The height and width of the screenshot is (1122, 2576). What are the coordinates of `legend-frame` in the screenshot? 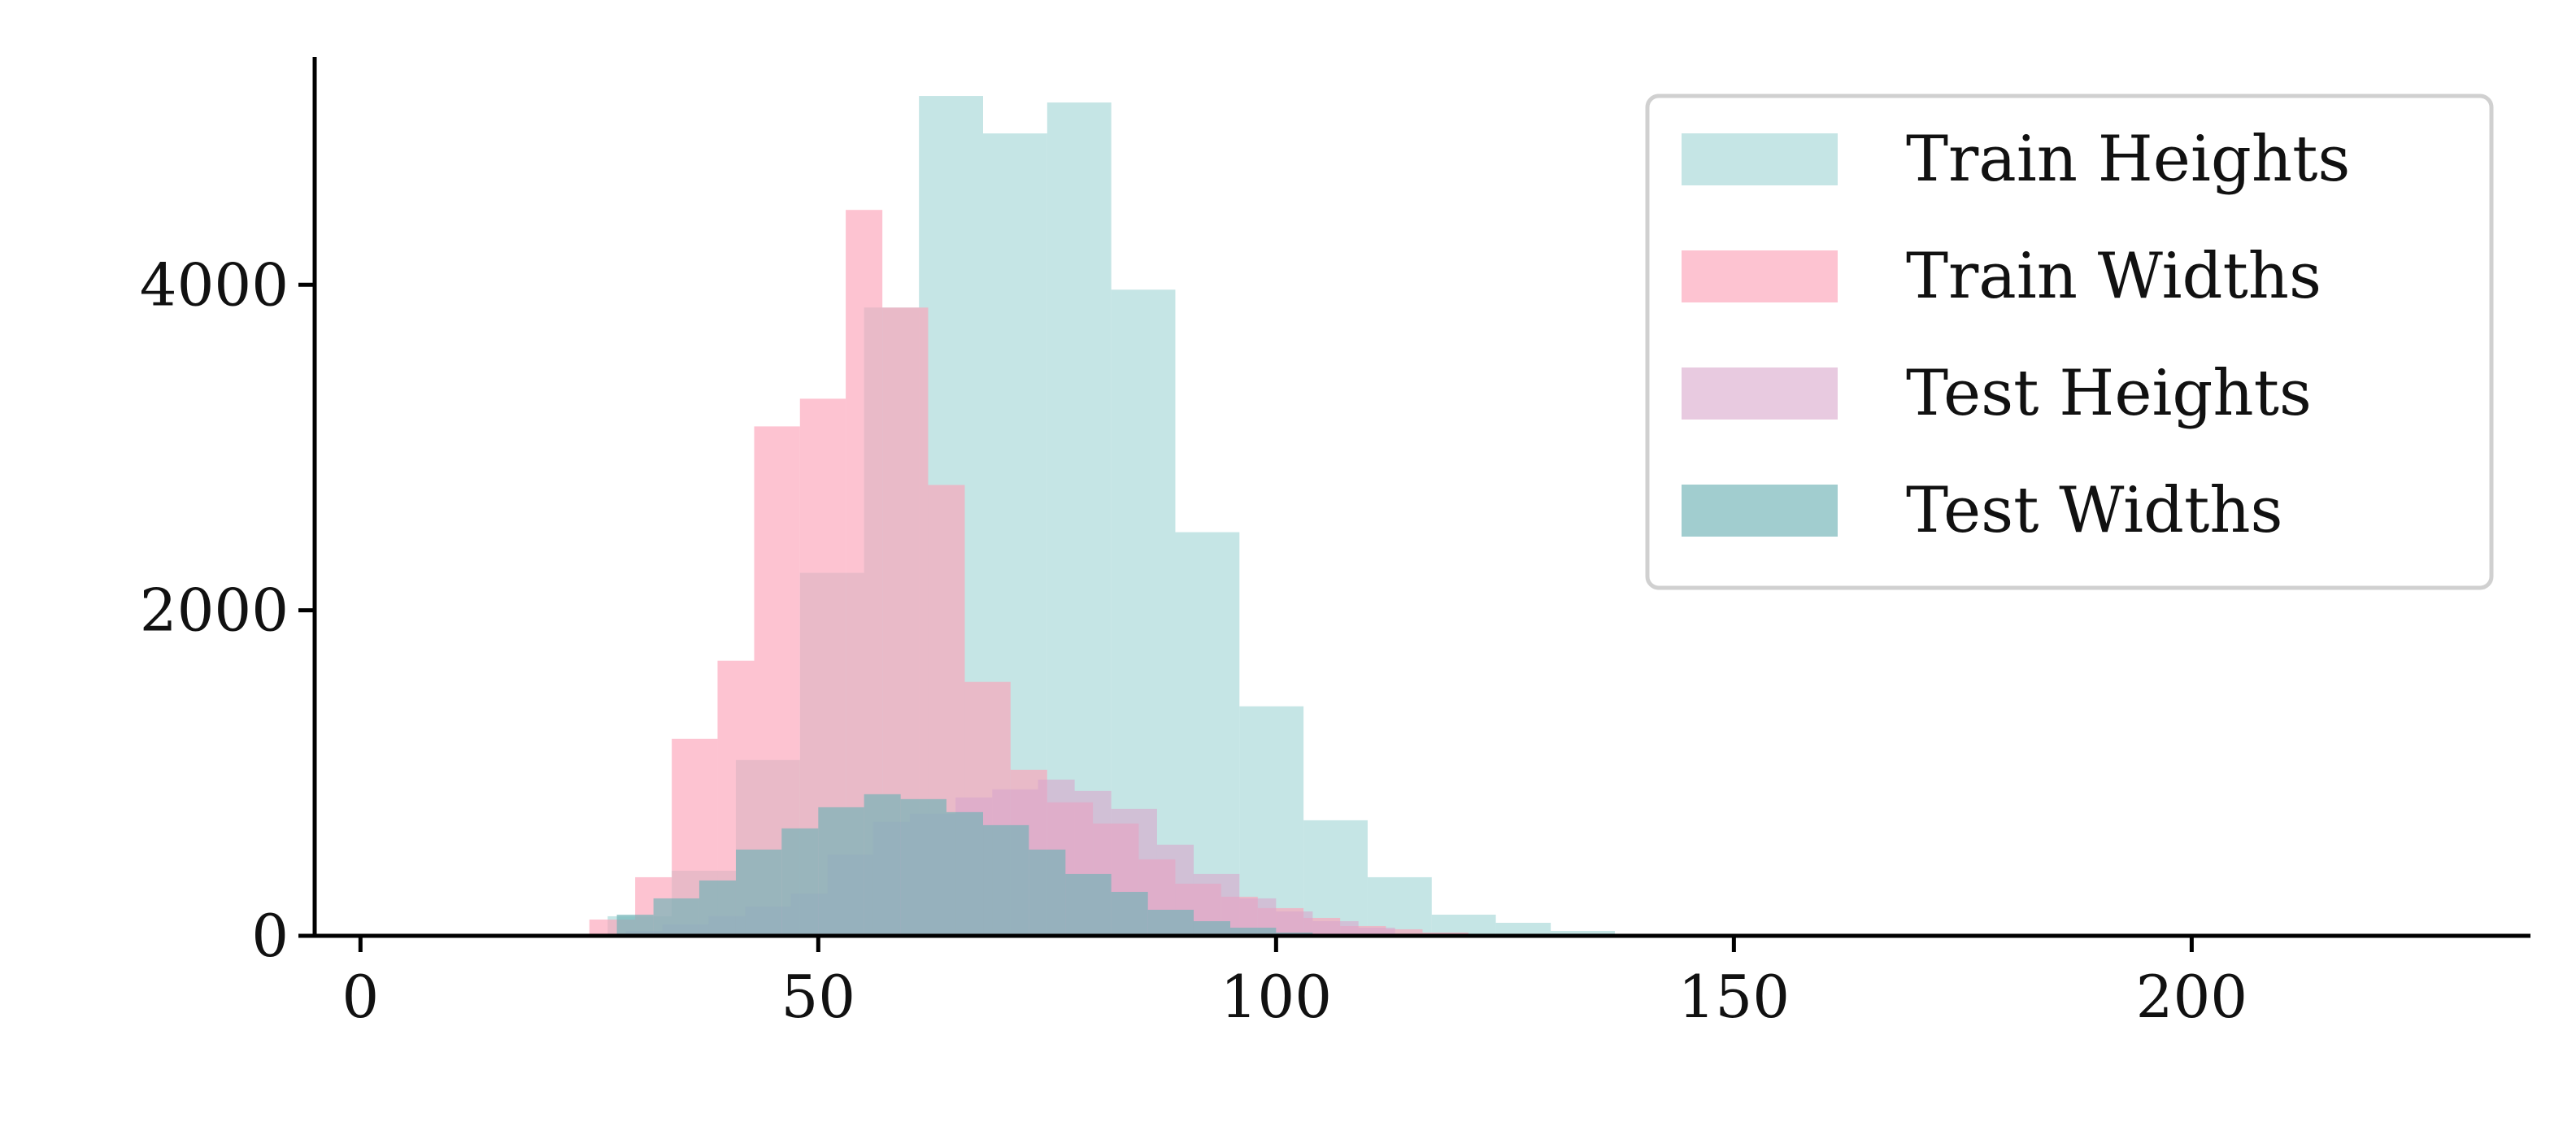 It's located at (2070, 342).